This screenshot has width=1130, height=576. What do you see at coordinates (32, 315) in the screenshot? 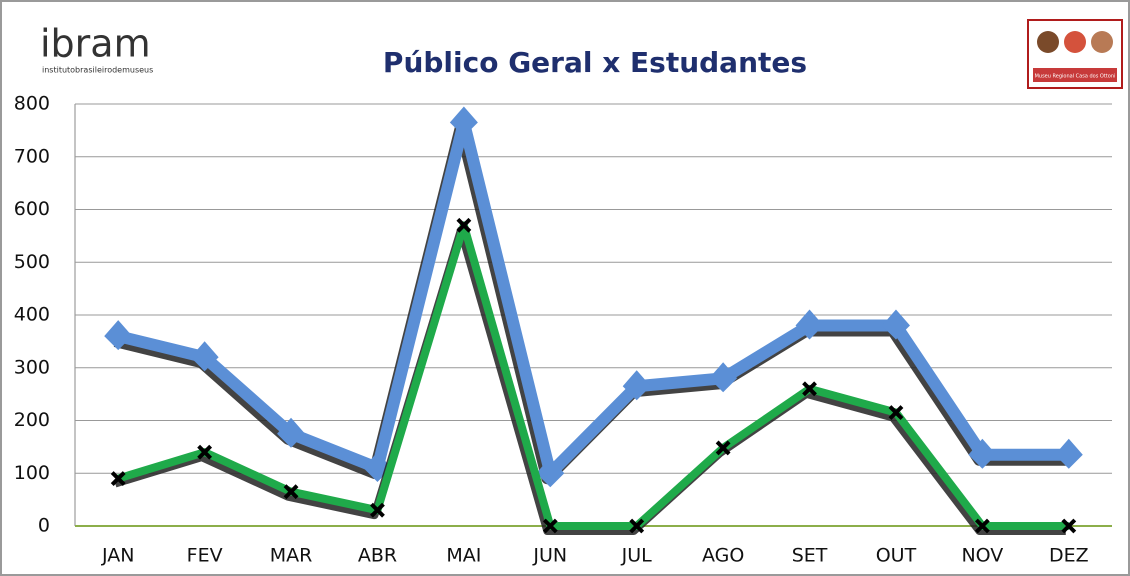
I see `y-tick-label: 400` at bounding box center [32, 315].